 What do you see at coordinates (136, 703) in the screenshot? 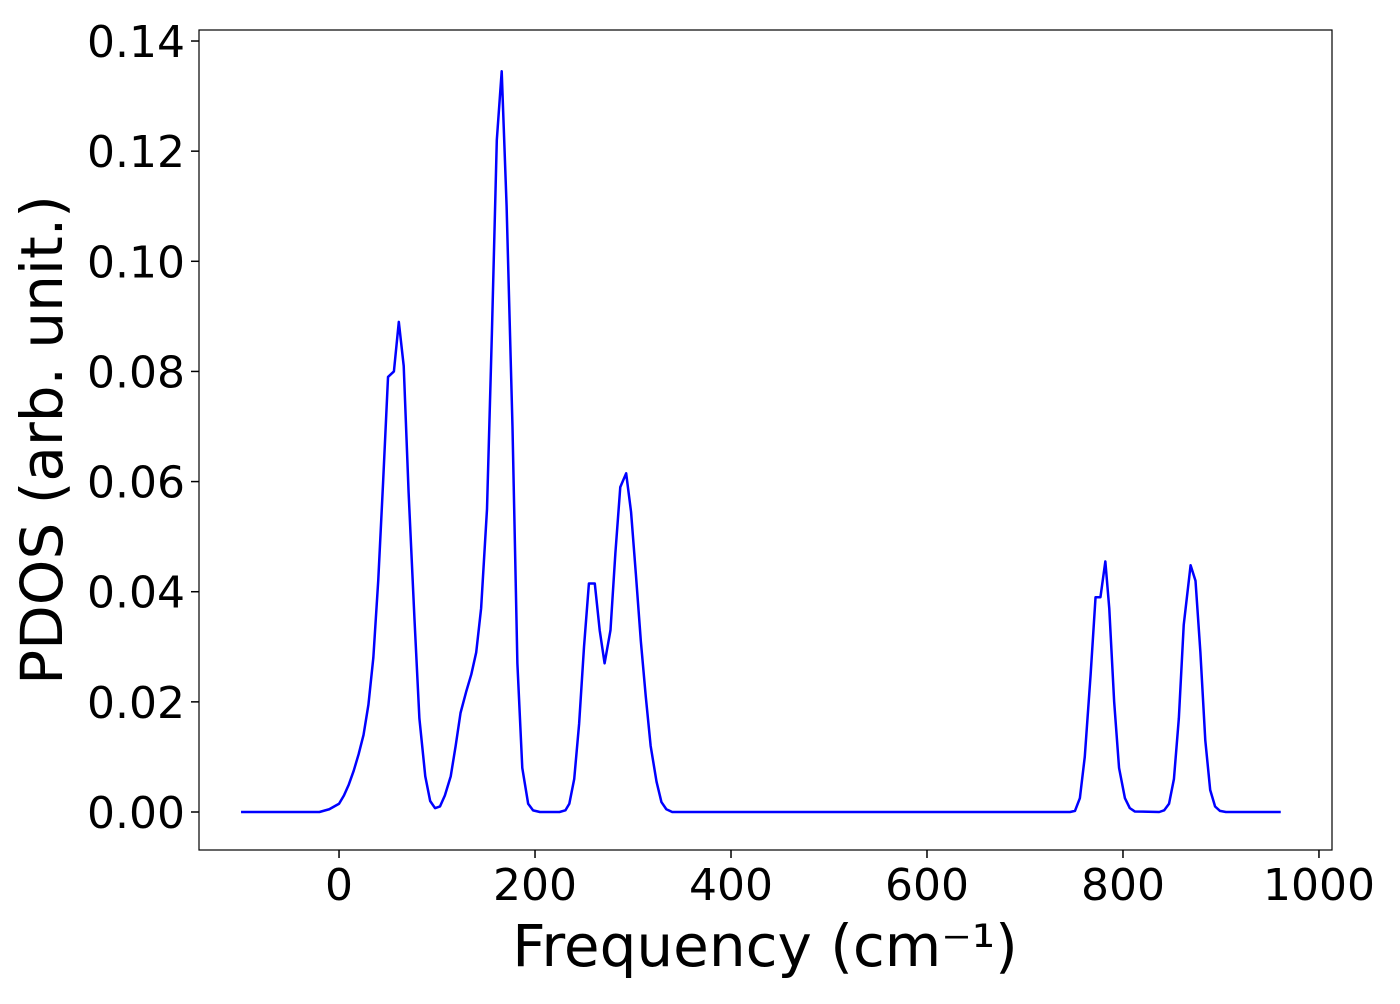
I see `y-tick-label: 0.02` at bounding box center [136, 703].